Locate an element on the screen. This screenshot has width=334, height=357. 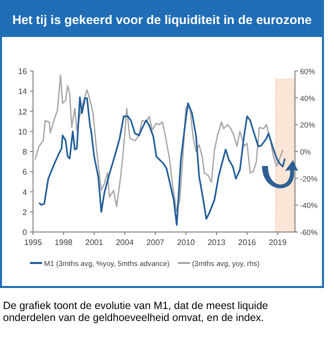
x-tick-label: 2019 is located at coordinates (278, 242).